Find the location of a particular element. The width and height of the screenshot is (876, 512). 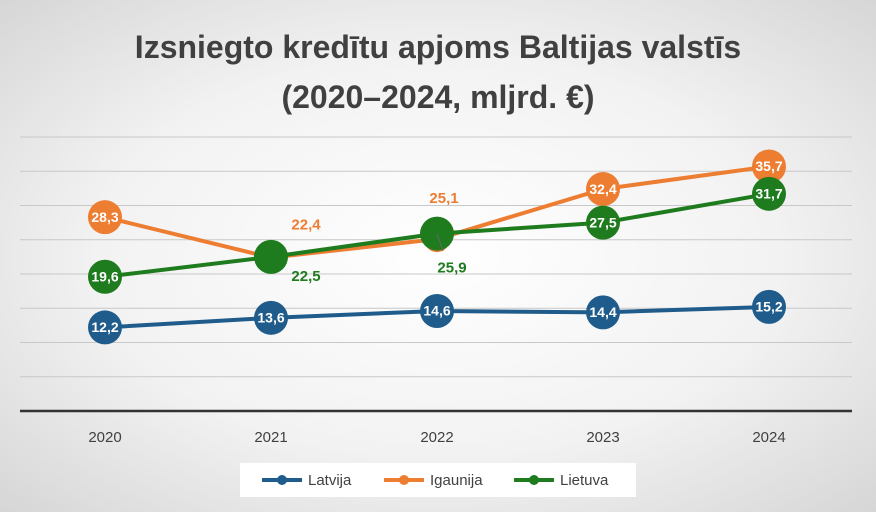

data-label: 32,4 is located at coordinates (602, 189).